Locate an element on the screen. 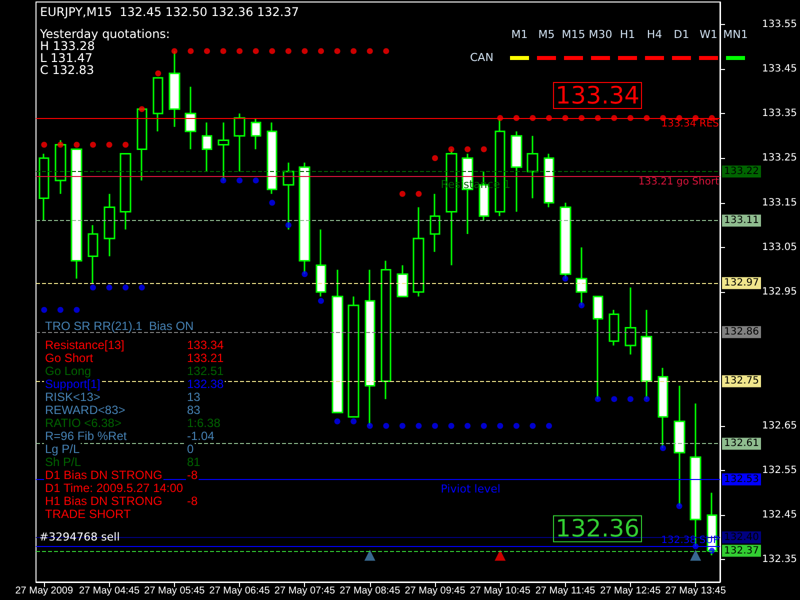 The width and height of the screenshot is (800, 600). annotation: TRO SR RR(21).1 Bias ON is located at coordinates (119, 326).